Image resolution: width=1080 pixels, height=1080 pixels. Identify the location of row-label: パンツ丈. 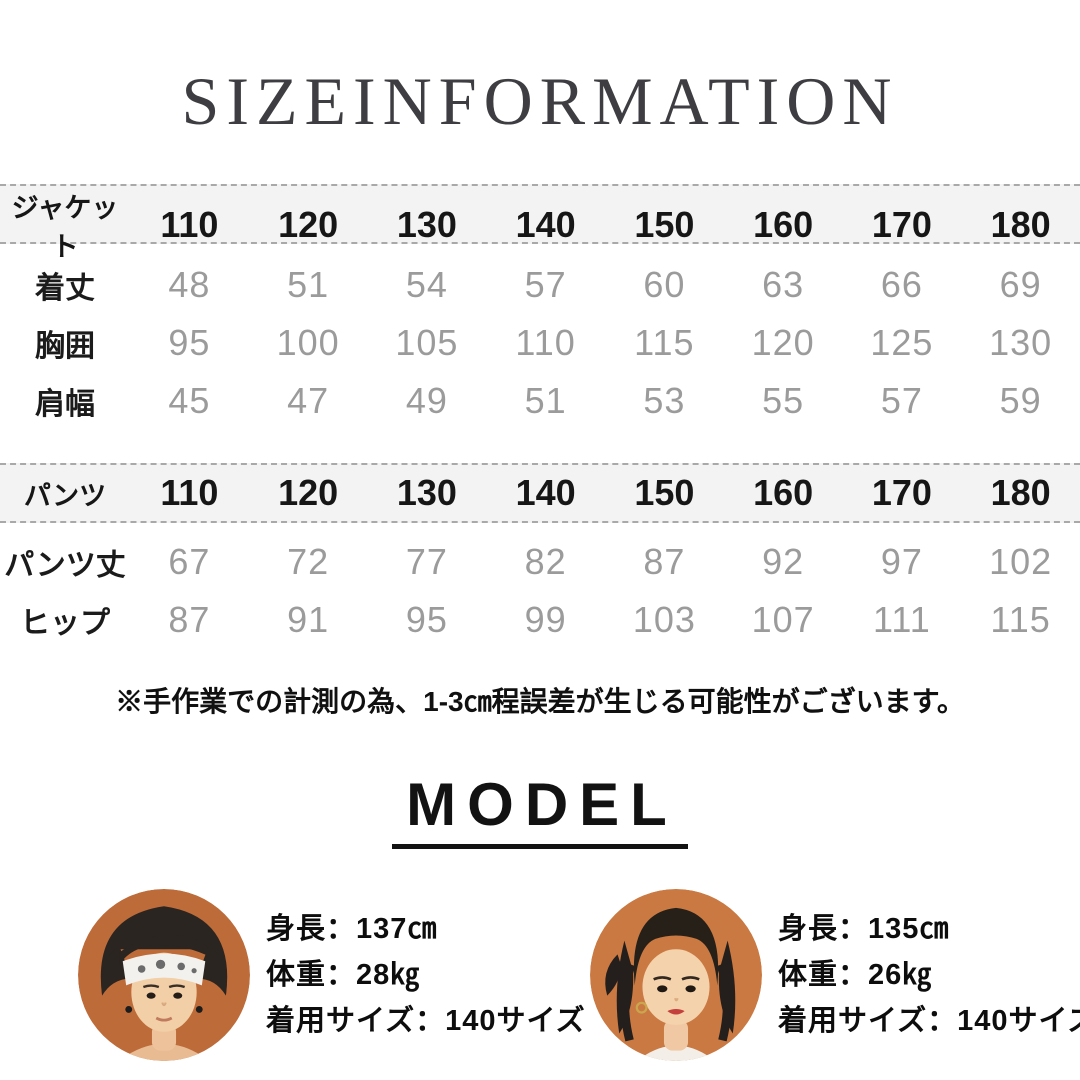
(65, 565).